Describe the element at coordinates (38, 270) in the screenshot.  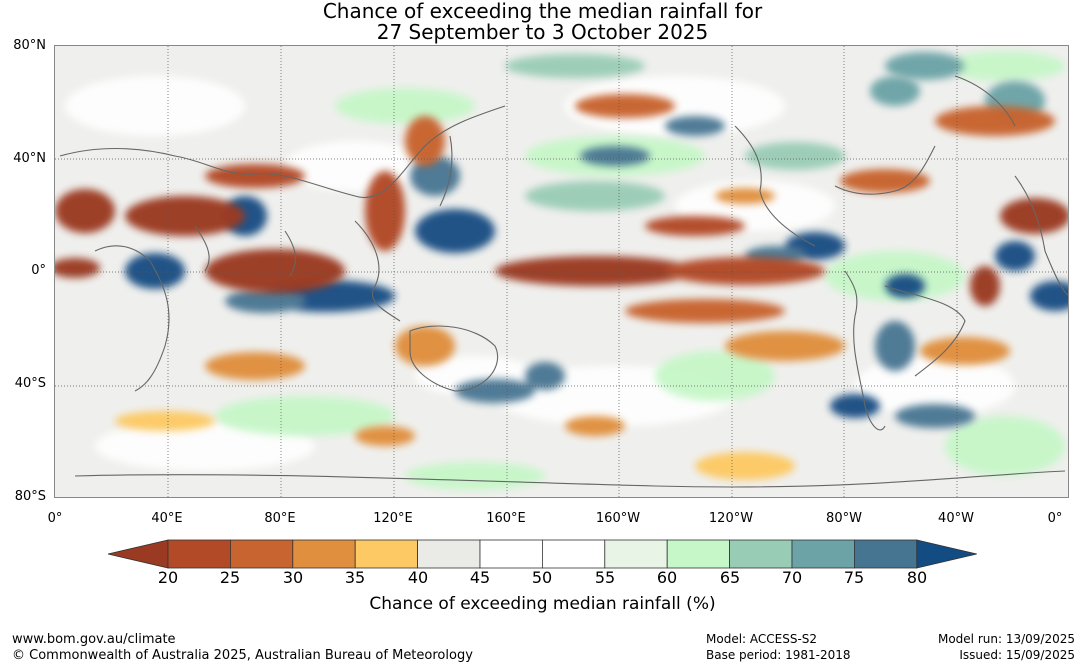
I see `lat-label-equator: 0°` at that location.